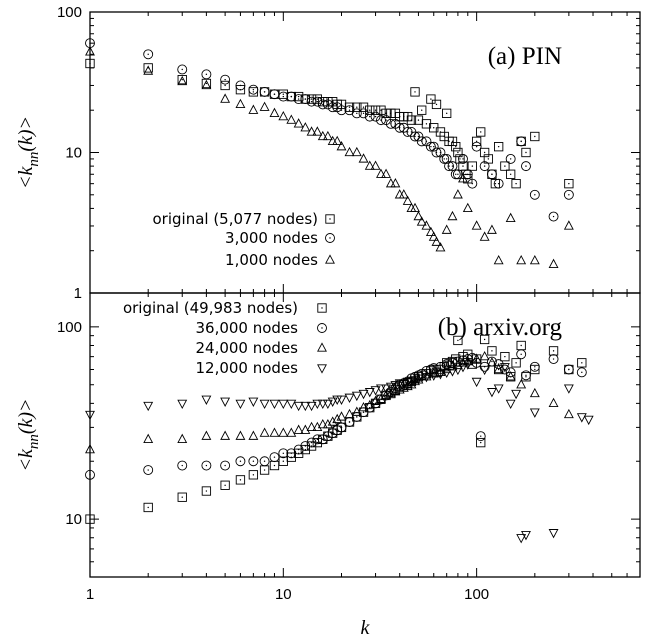  What do you see at coordinates (476, 594) in the screenshot?
I see `x-tick-label: 100` at bounding box center [476, 594].